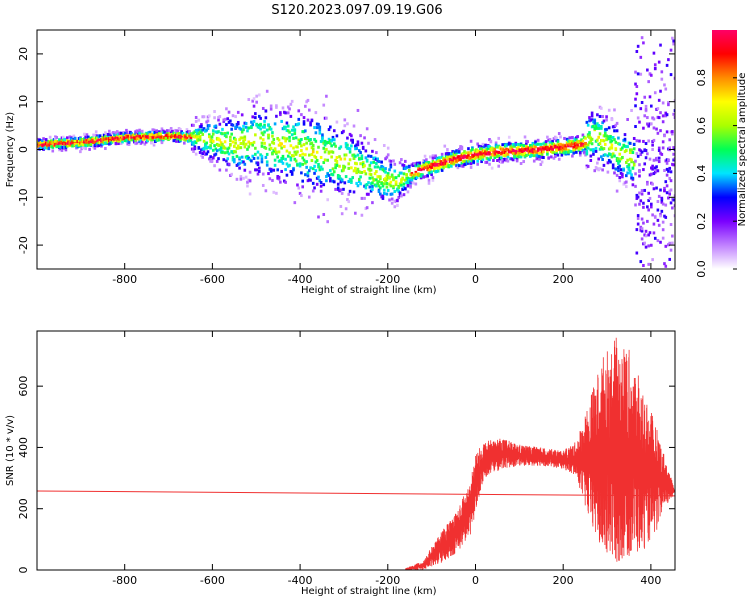 The height and width of the screenshot is (600, 750). I want to click on colorbar-bar, so click(724, 149).